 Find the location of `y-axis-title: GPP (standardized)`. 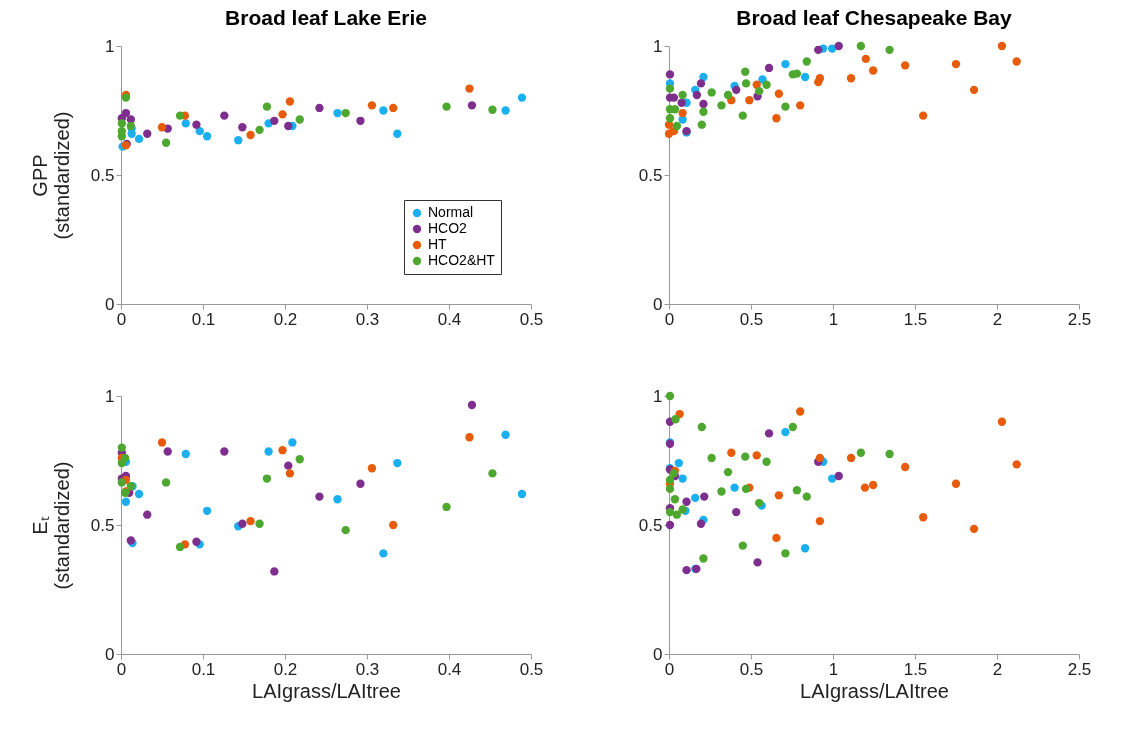

y-axis-title: GPP (standardized) is located at coordinates (50, 175).